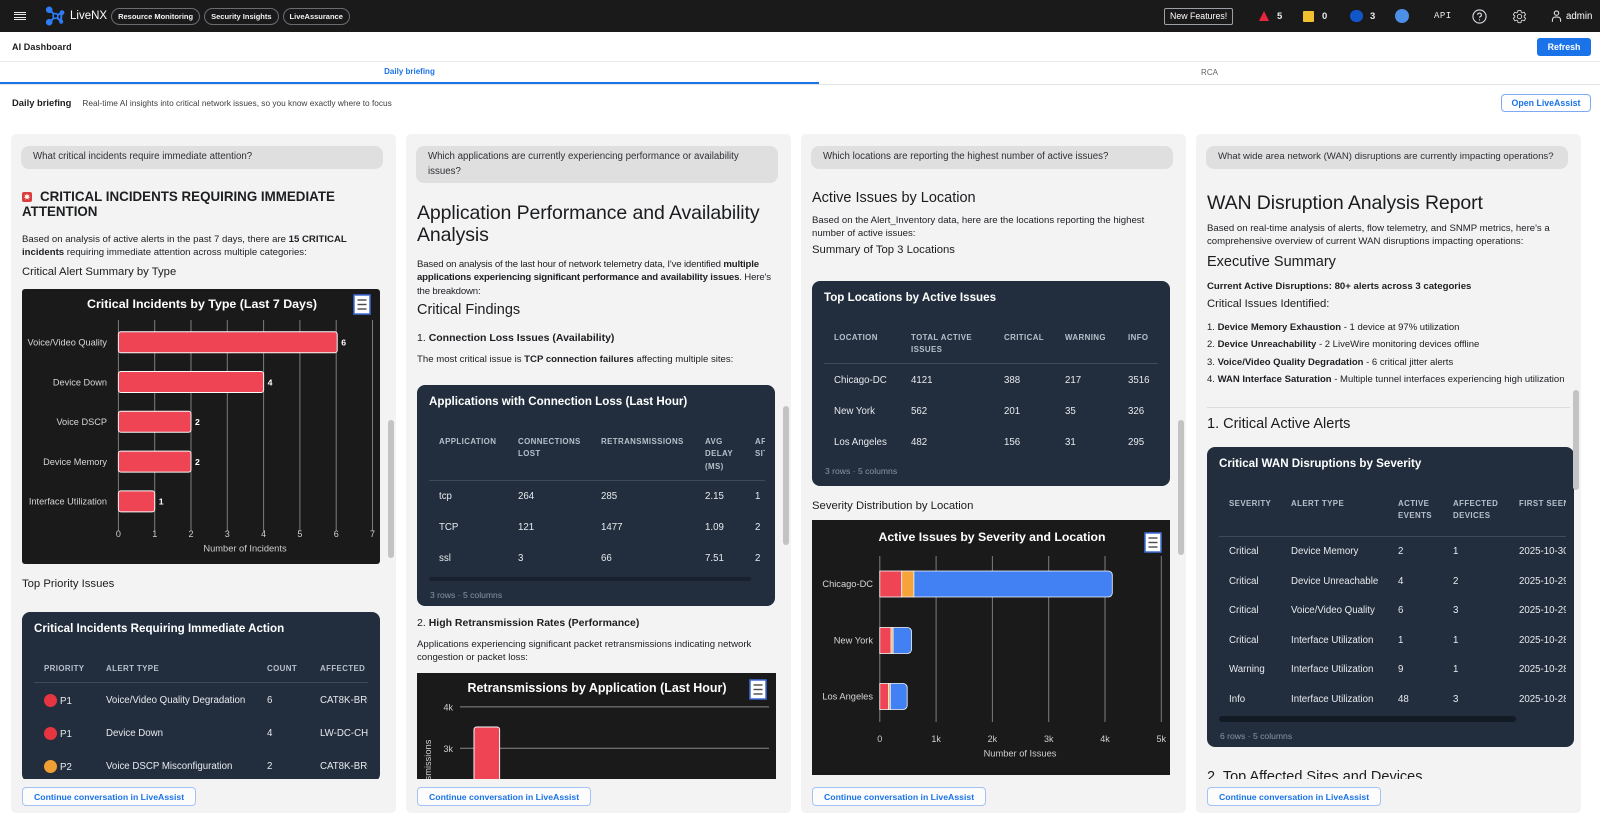  I want to click on svg-text: 1k, so click(936, 739).